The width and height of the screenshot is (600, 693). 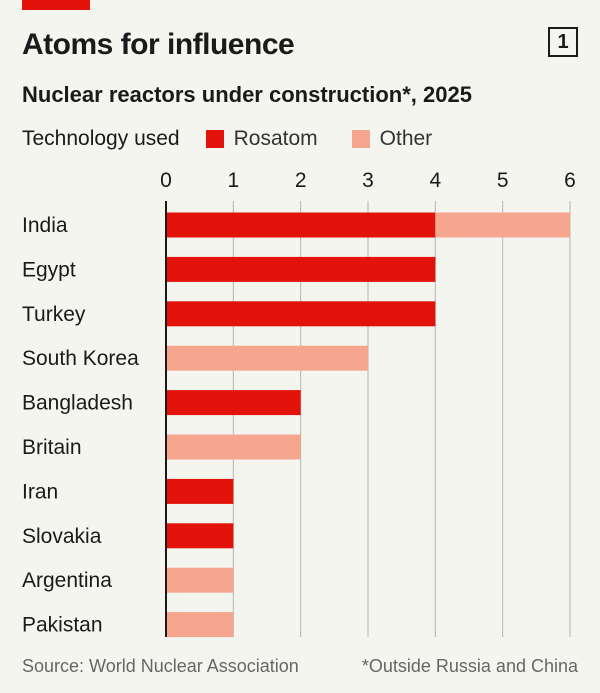 I want to click on legend: Technology used Rosatom Other, so click(x=244, y=139).